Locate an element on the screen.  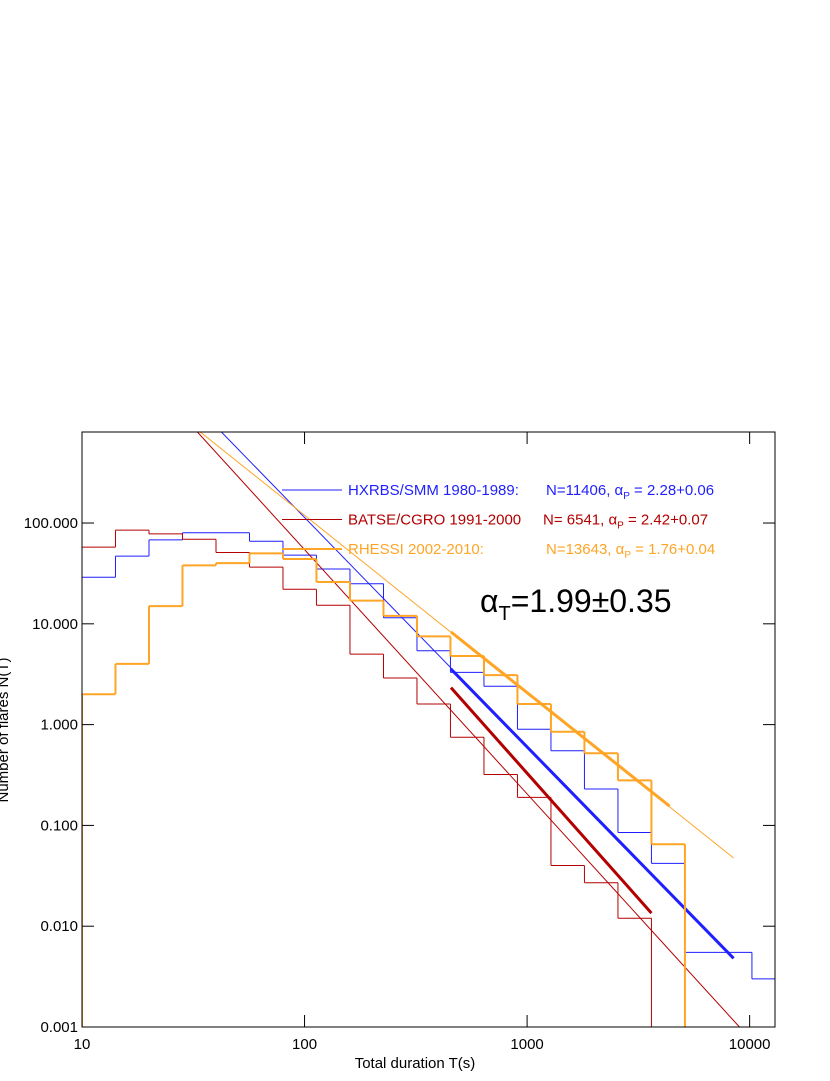
stat-text: N=13643, α is located at coordinates (585, 549).